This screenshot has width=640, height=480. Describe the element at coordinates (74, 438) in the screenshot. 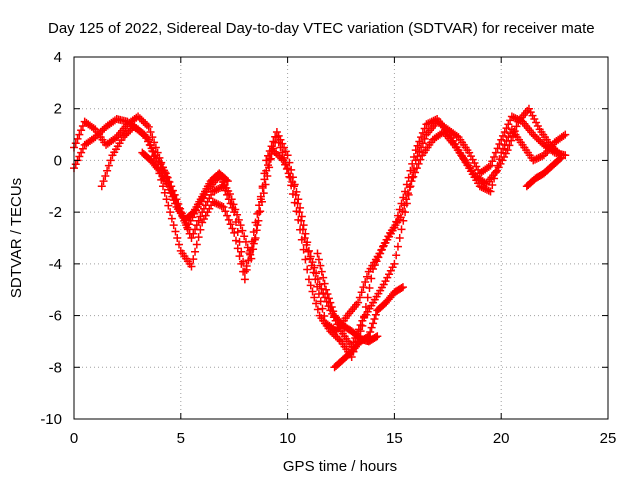

I see `x-tick-label: 0` at that location.